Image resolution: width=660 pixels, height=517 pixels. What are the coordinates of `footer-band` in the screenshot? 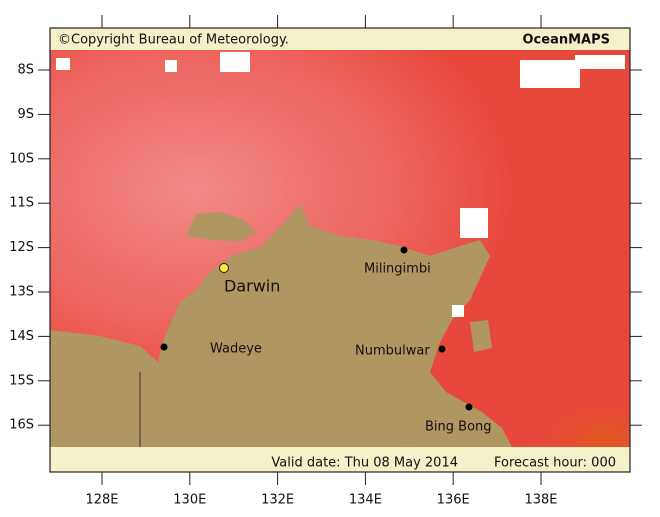 It's located at (340, 459).